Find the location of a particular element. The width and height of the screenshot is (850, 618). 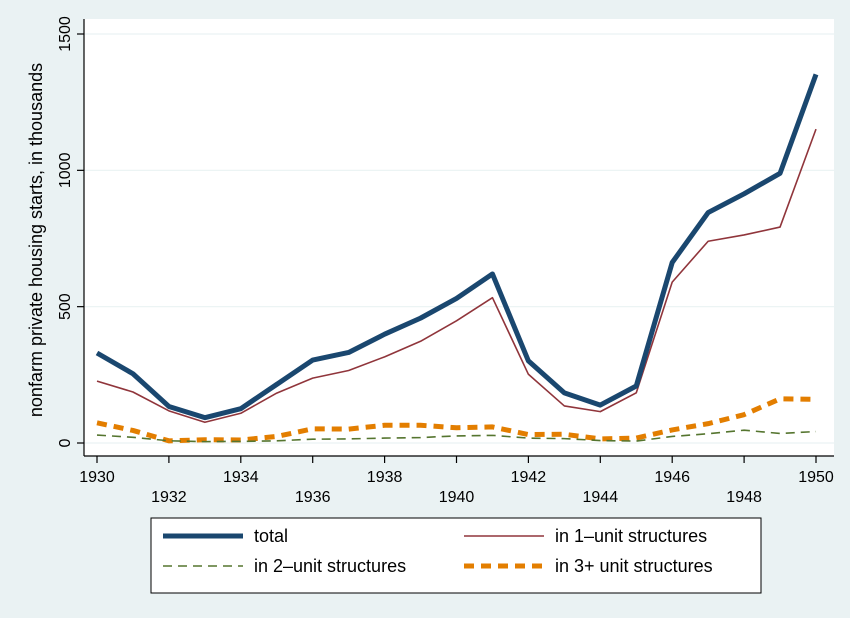

x-tick-label-1944: 1944 is located at coordinates (601, 497).